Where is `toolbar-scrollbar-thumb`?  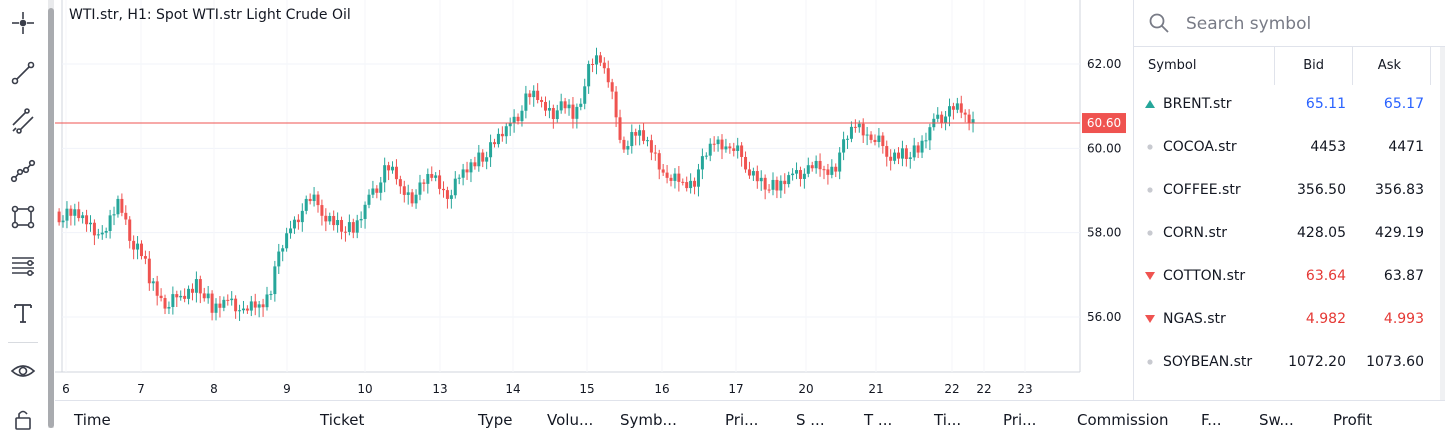
toolbar-scrollbar-thumb is located at coordinates (51, 218).